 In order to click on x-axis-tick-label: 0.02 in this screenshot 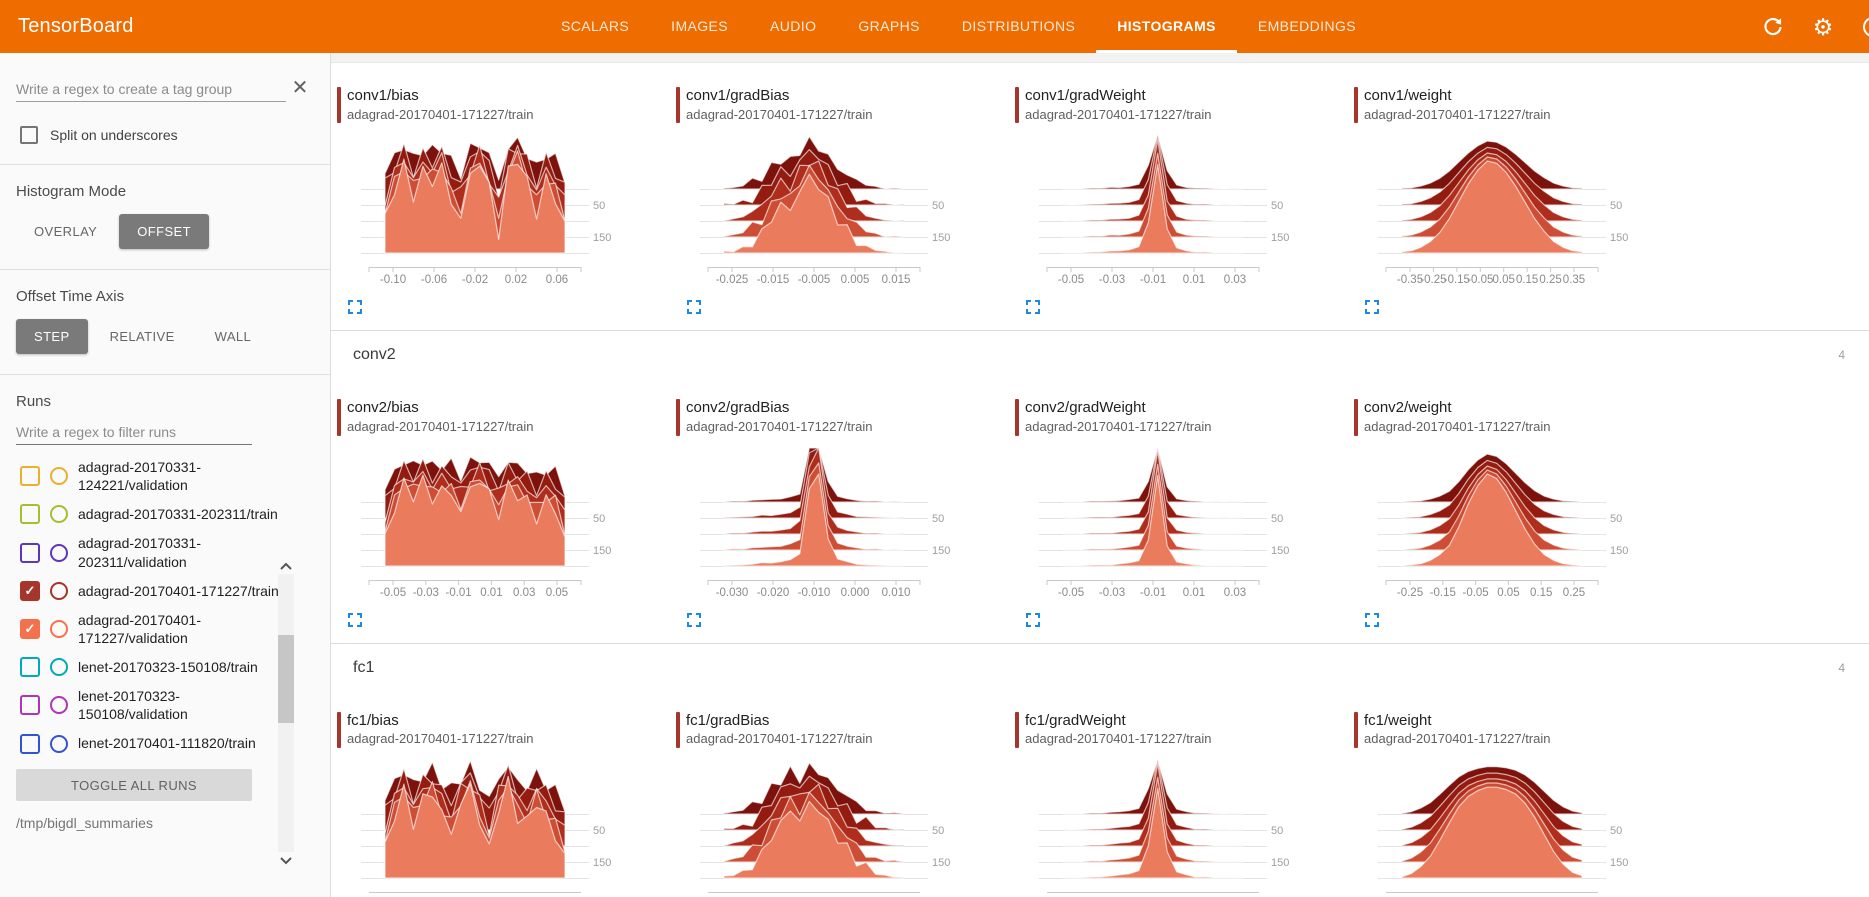, I will do `click(516, 280)`.